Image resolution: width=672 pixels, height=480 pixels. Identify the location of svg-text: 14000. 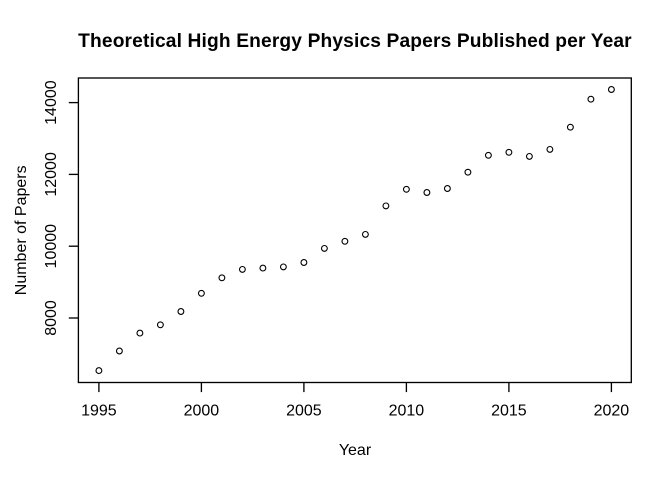
(51, 102).